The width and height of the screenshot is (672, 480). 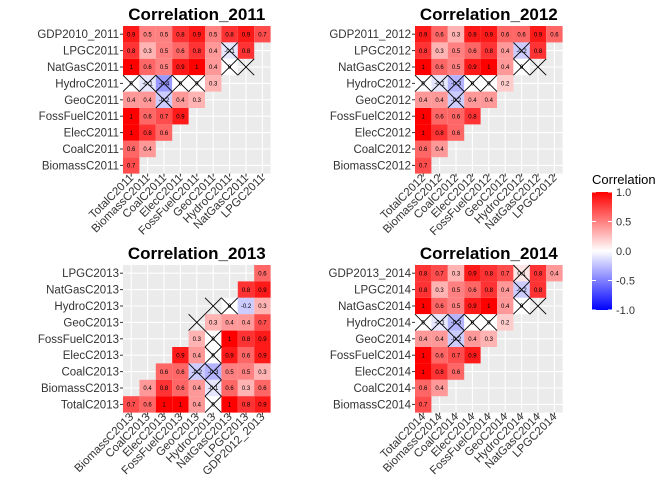 What do you see at coordinates (370, 117) in the screenshot?
I see `y-axis-label: FossFuelC2012` at bounding box center [370, 117].